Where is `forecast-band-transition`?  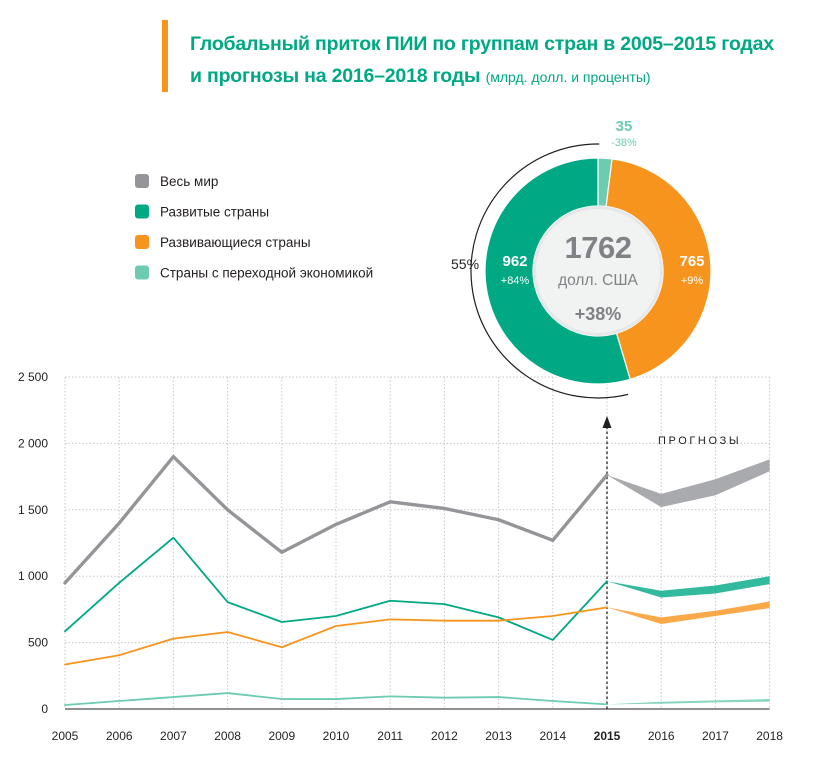
forecast-band-transition is located at coordinates (688, 702).